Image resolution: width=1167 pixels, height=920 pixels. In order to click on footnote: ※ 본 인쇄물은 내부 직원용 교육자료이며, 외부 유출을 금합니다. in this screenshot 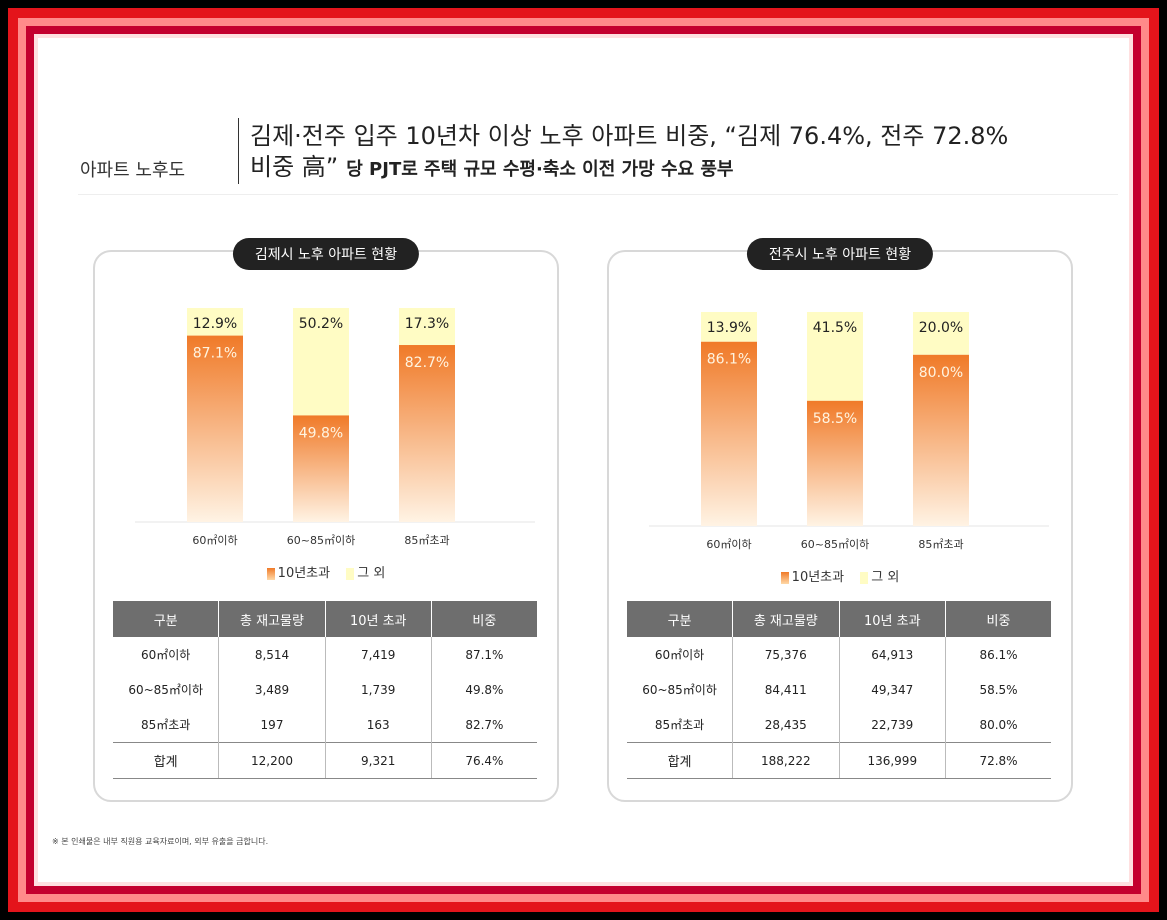, I will do `click(160, 841)`.